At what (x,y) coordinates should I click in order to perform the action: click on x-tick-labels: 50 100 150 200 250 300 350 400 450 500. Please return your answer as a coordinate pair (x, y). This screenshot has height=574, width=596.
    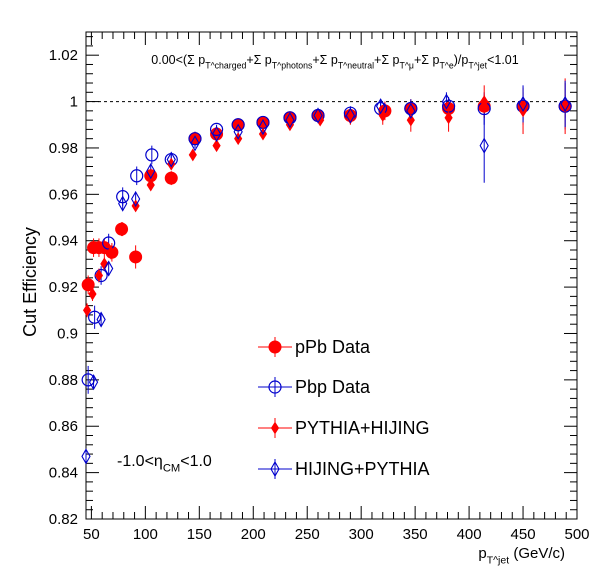
    Looking at the image, I should click on (336, 534).